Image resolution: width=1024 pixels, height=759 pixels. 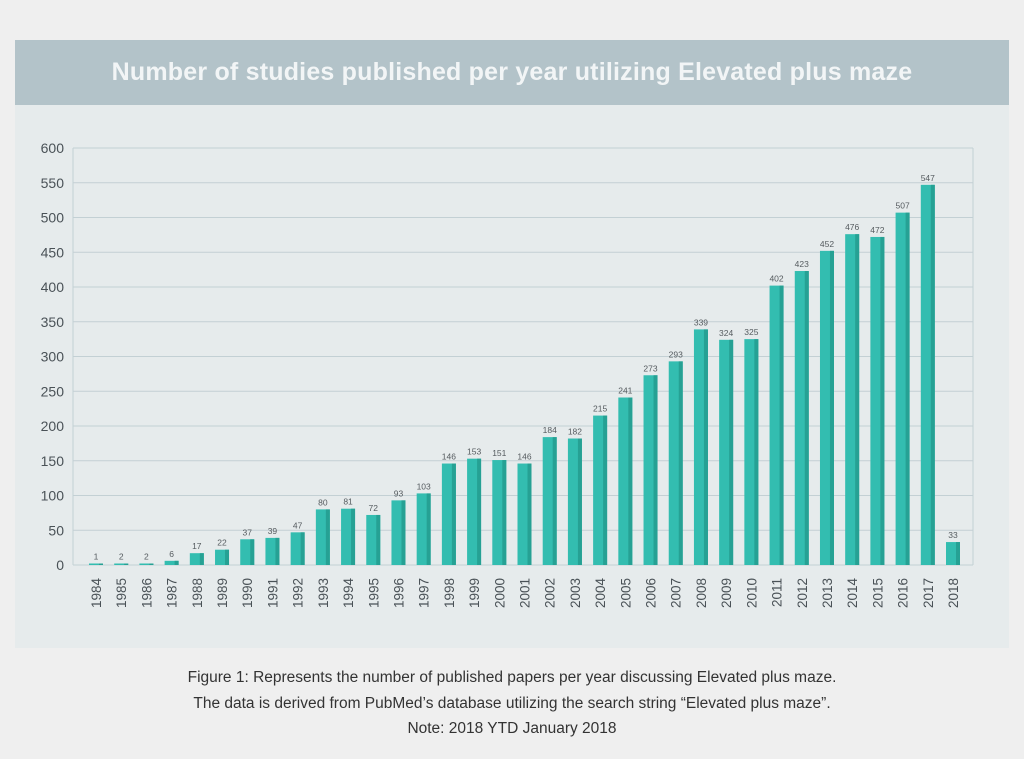 I want to click on x-tick-label: 1989, so click(x=222, y=593).